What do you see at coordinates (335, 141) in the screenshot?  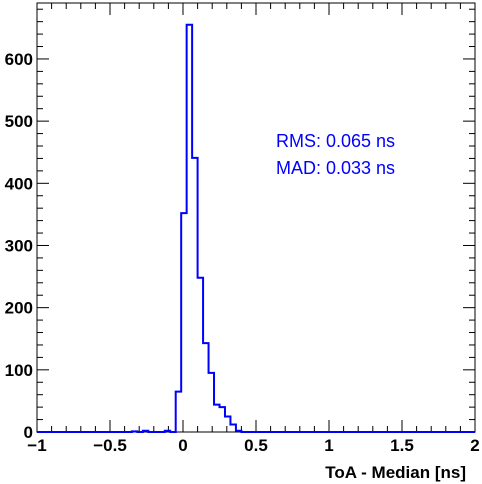 I see `rms-annotation: RMS: 0.065 ns` at bounding box center [335, 141].